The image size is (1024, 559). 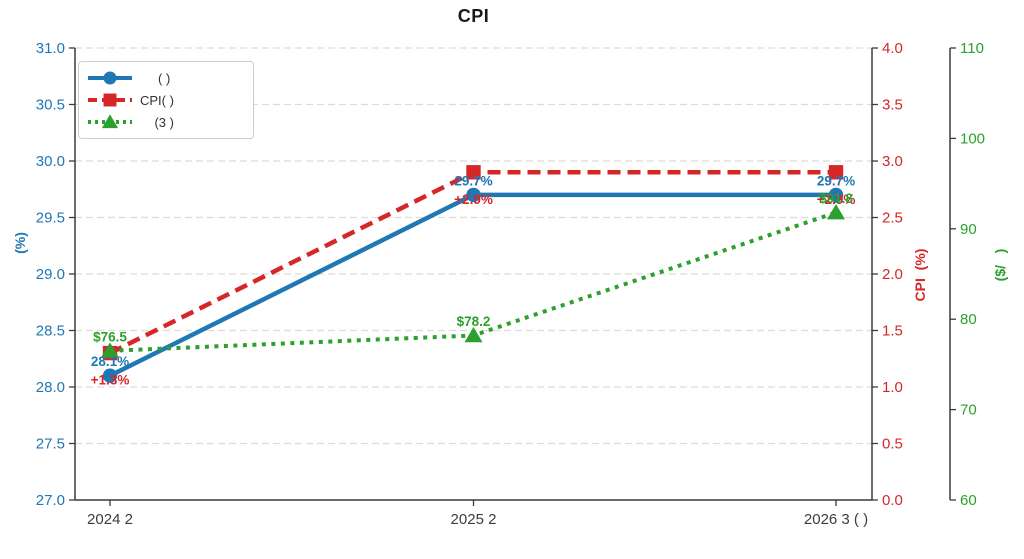 I want to click on legend-label: ( ), so click(x=155, y=78).